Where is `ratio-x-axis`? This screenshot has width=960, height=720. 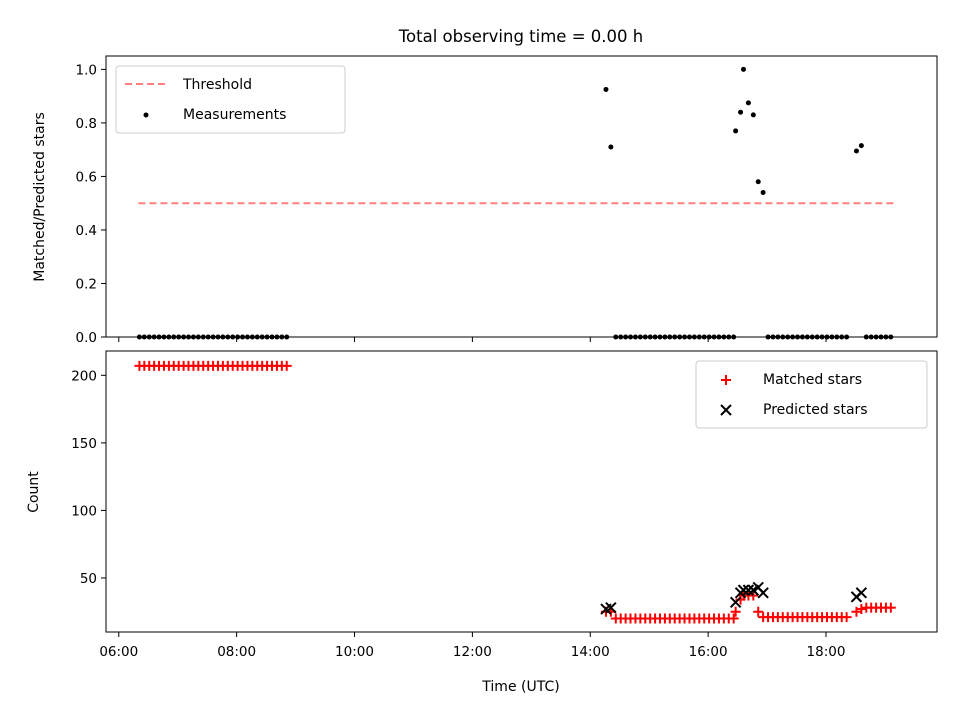
ratio-x-axis is located at coordinates (472, 339).